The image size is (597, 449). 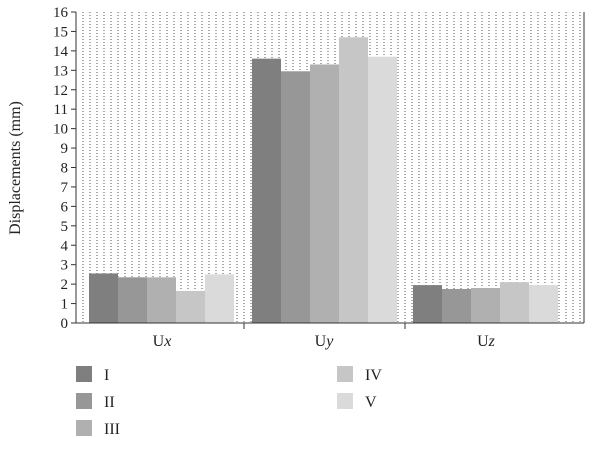 I want to click on x-category-label: Ux, so click(x=162, y=341).